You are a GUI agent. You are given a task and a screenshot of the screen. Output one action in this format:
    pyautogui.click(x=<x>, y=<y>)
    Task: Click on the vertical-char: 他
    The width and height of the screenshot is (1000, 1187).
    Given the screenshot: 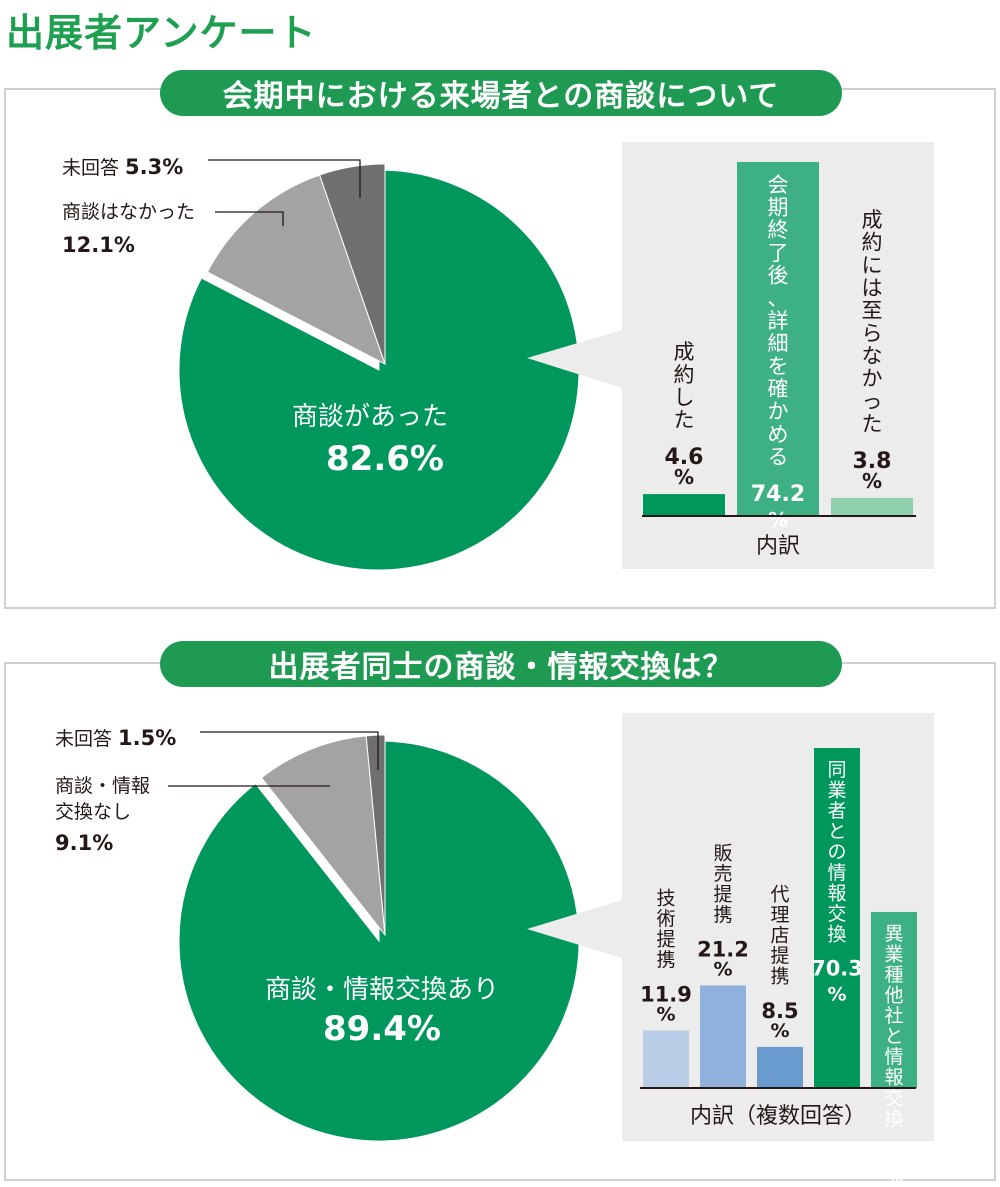 What is the action you would take?
    pyautogui.click(x=893, y=996)
    